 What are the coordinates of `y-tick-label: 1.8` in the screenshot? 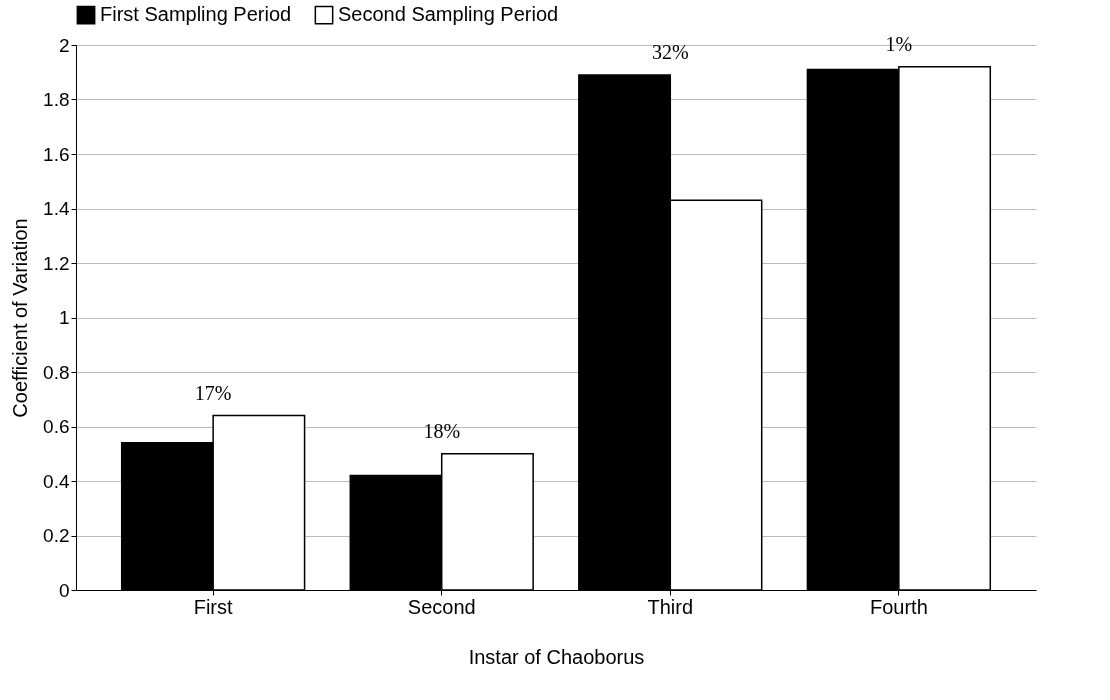 It's located at (56, 99).